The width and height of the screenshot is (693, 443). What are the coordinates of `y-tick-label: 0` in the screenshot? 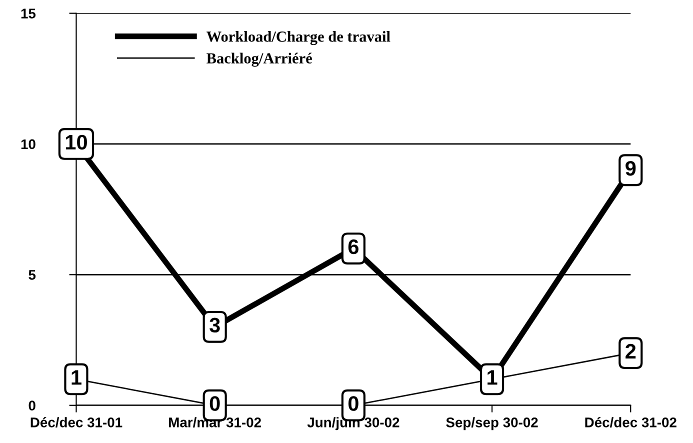 It's located at (32, 405).